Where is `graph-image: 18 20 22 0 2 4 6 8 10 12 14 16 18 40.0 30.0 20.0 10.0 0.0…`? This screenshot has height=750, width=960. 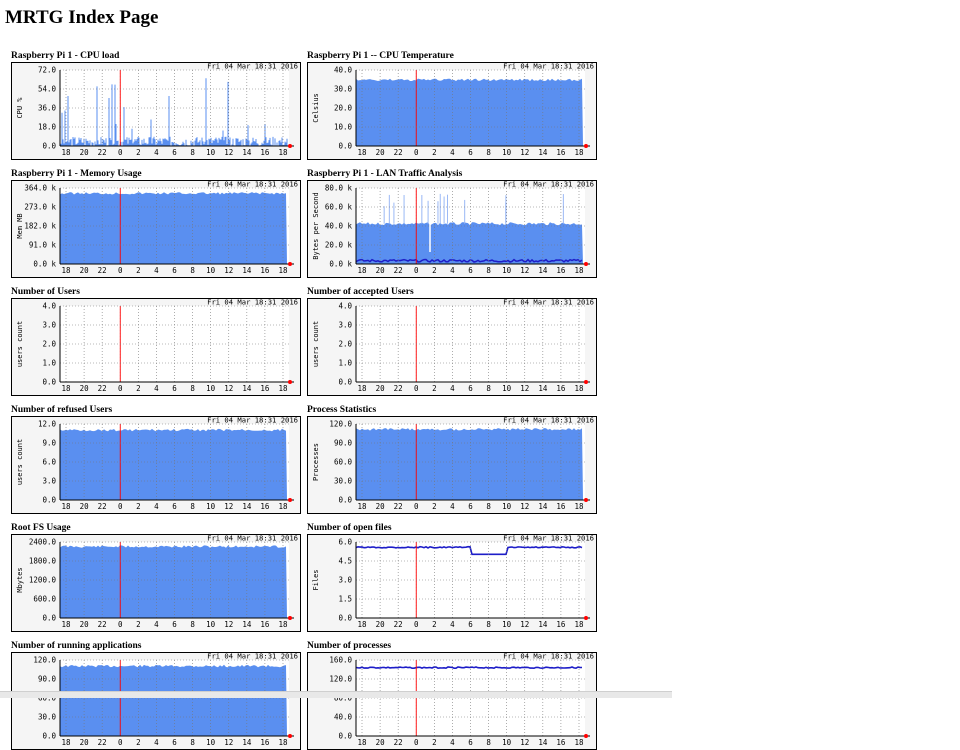
graph-image: 18 20 22 0 2 4 6 8 10 12 14 16 18 40.0 30.0 20.0 10.0 0.0… is located at coordinates (452, 111).